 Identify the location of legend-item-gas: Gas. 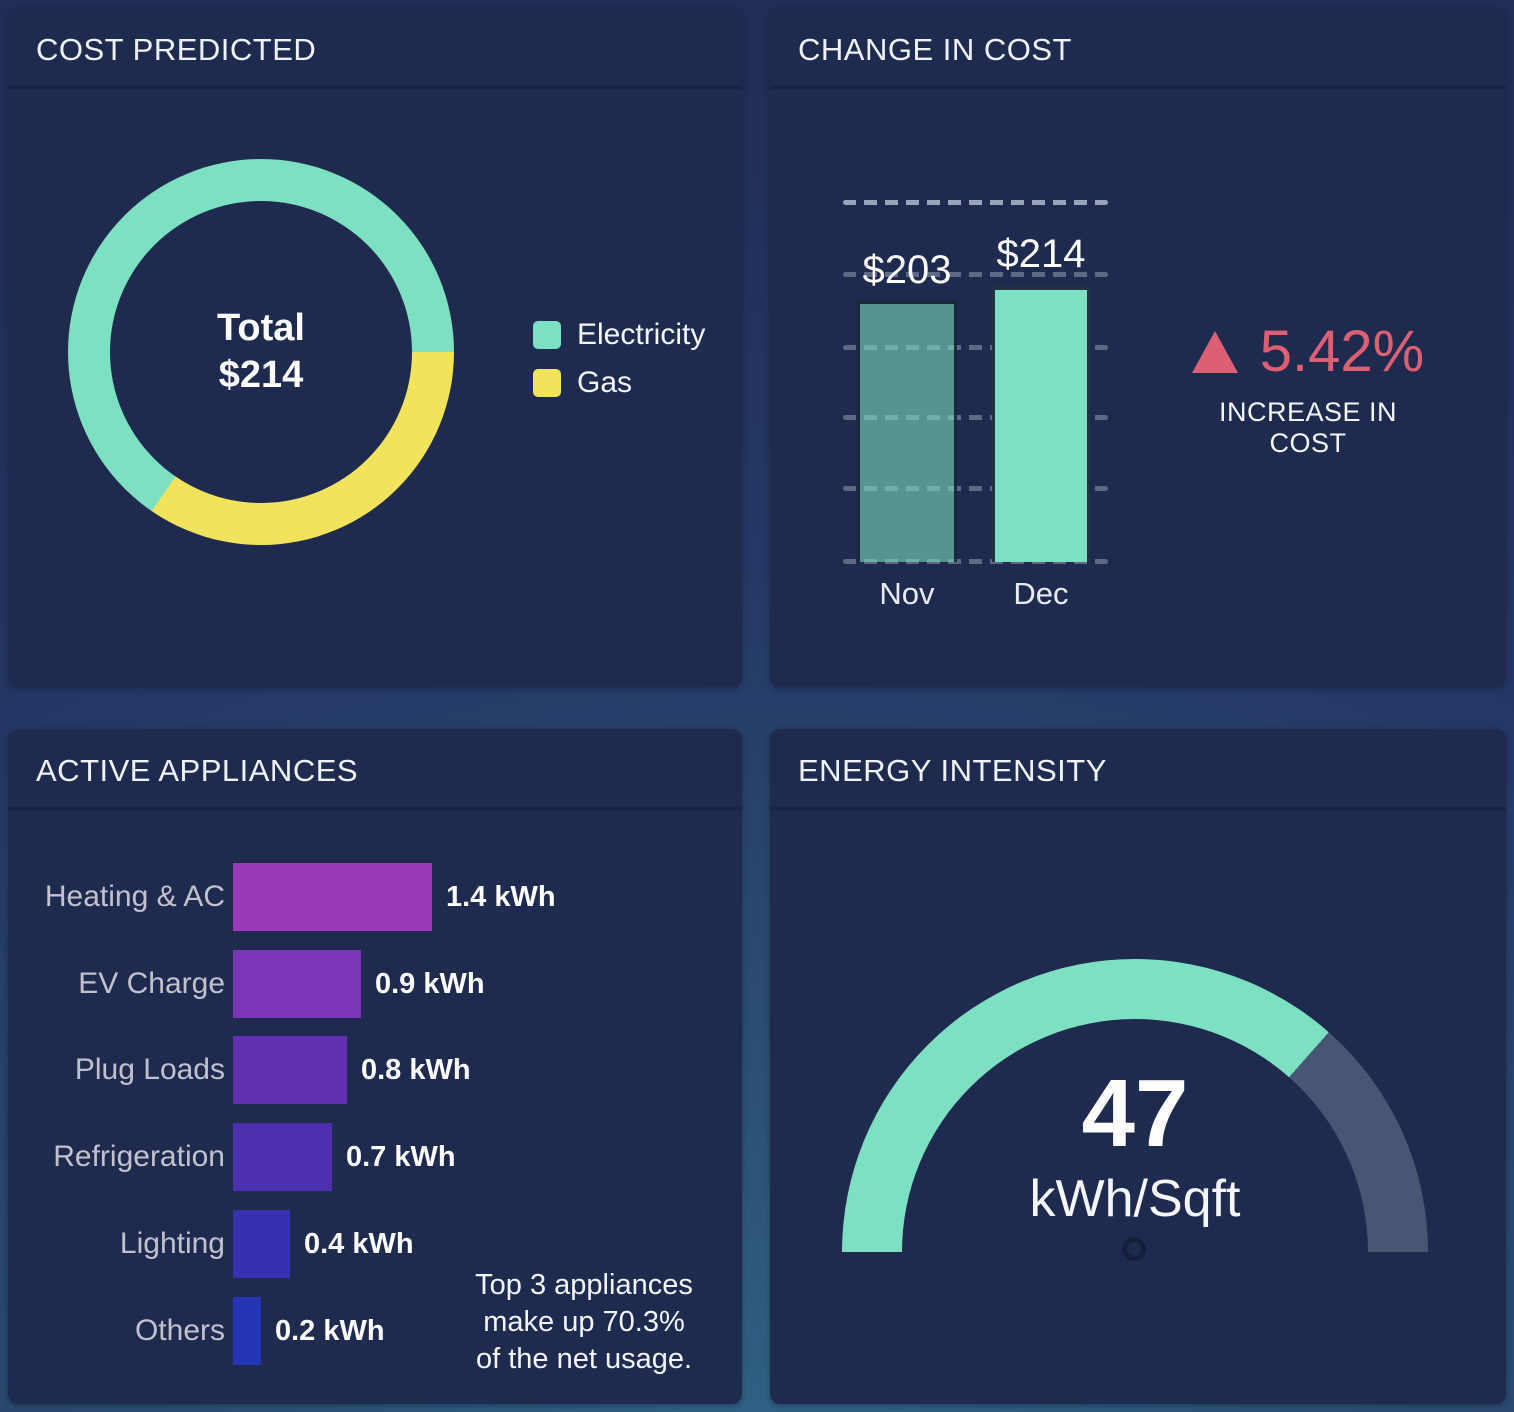
(619, 383).